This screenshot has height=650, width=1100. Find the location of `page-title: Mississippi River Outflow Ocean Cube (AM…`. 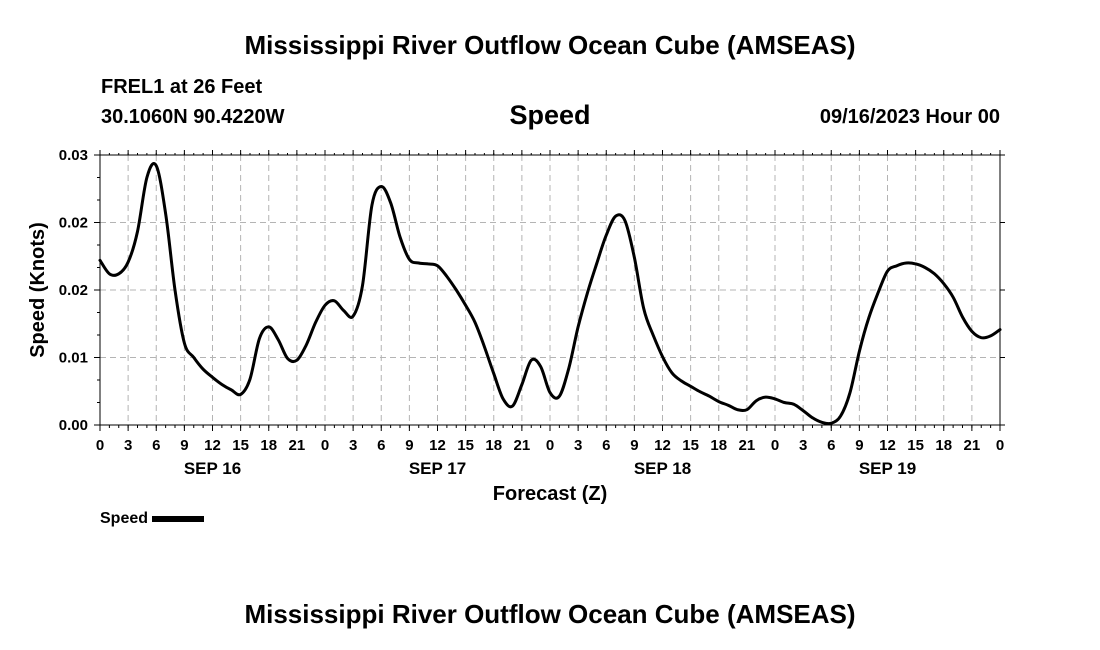

page-title: Mississippi River Outflow Ocean Cube (AM… is located at coordinates (550, 45).